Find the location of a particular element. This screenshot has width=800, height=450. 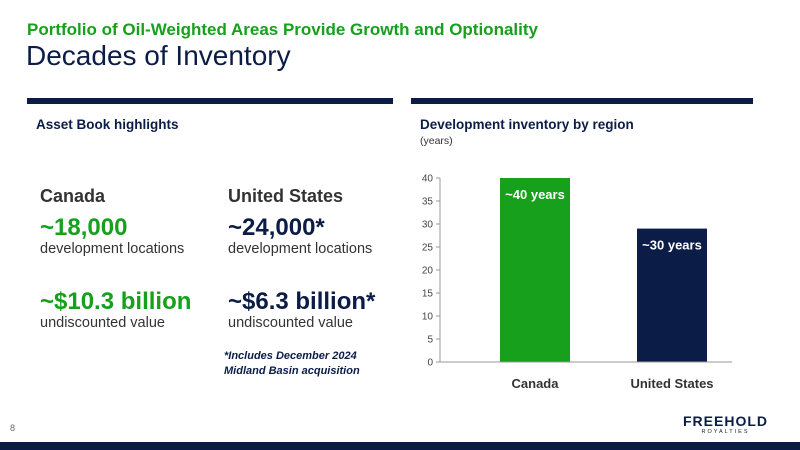

y-tick-label-0: 0 is located at coordinates (430, 363).